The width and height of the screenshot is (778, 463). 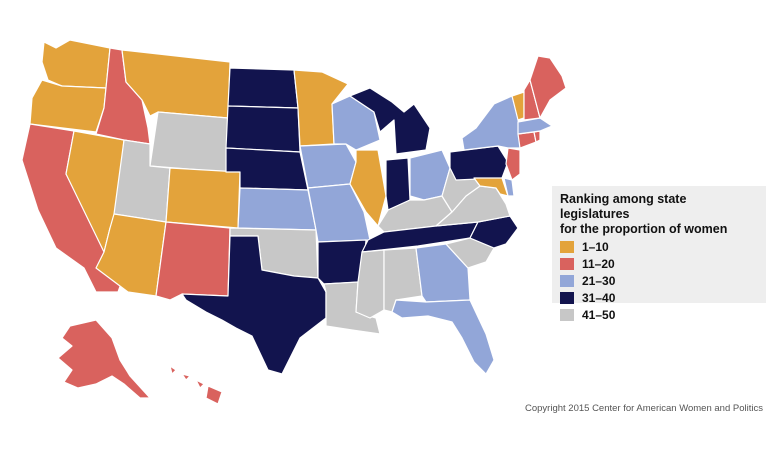 What do you see at coordinates (659, 298) in the screenshot?
I see `legend-item: 31–40` at bounding box center [659, 298].